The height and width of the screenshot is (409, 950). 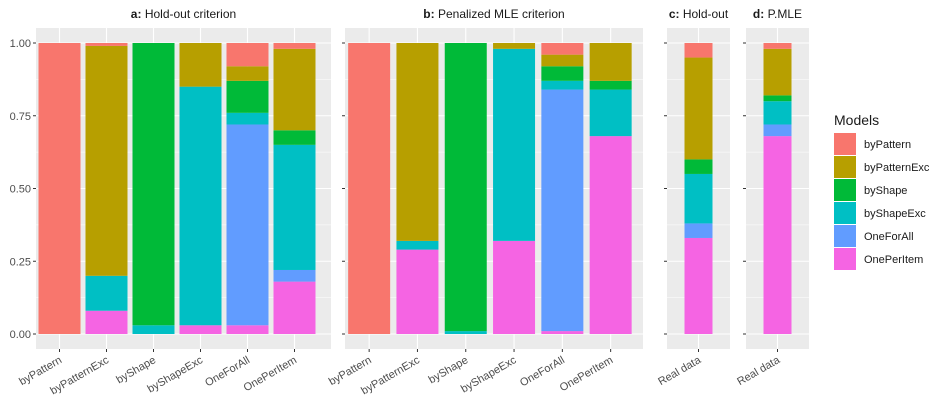 I want to click on legend-label-byPatternExc: byPatternExc, so click(x=897, y=168).